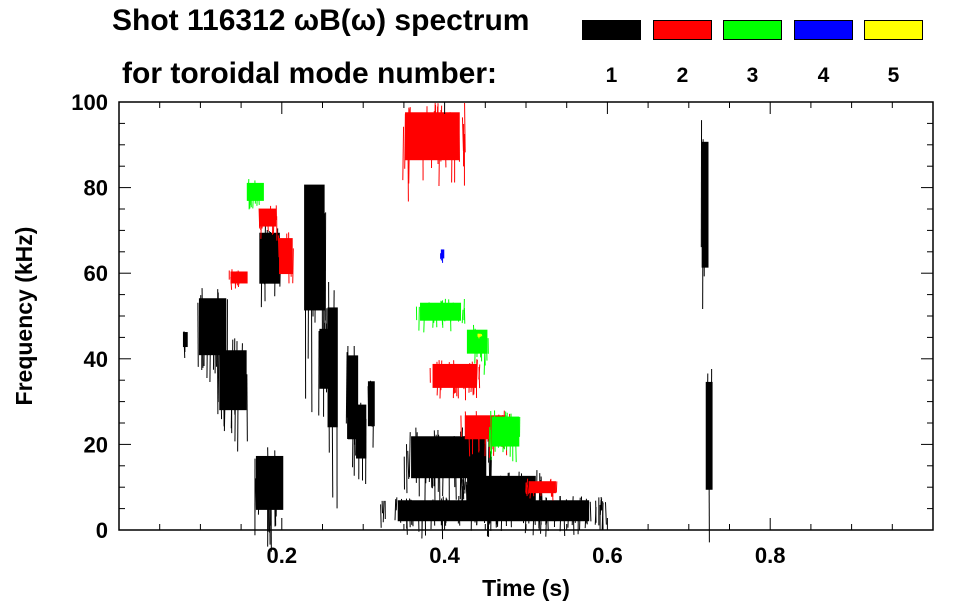 This screenshot has width=963, height=615. What do you see at coordinates (823, 75) in the screenshot?
I see `legend-label-4: 4` at bounding box center [823, 75].